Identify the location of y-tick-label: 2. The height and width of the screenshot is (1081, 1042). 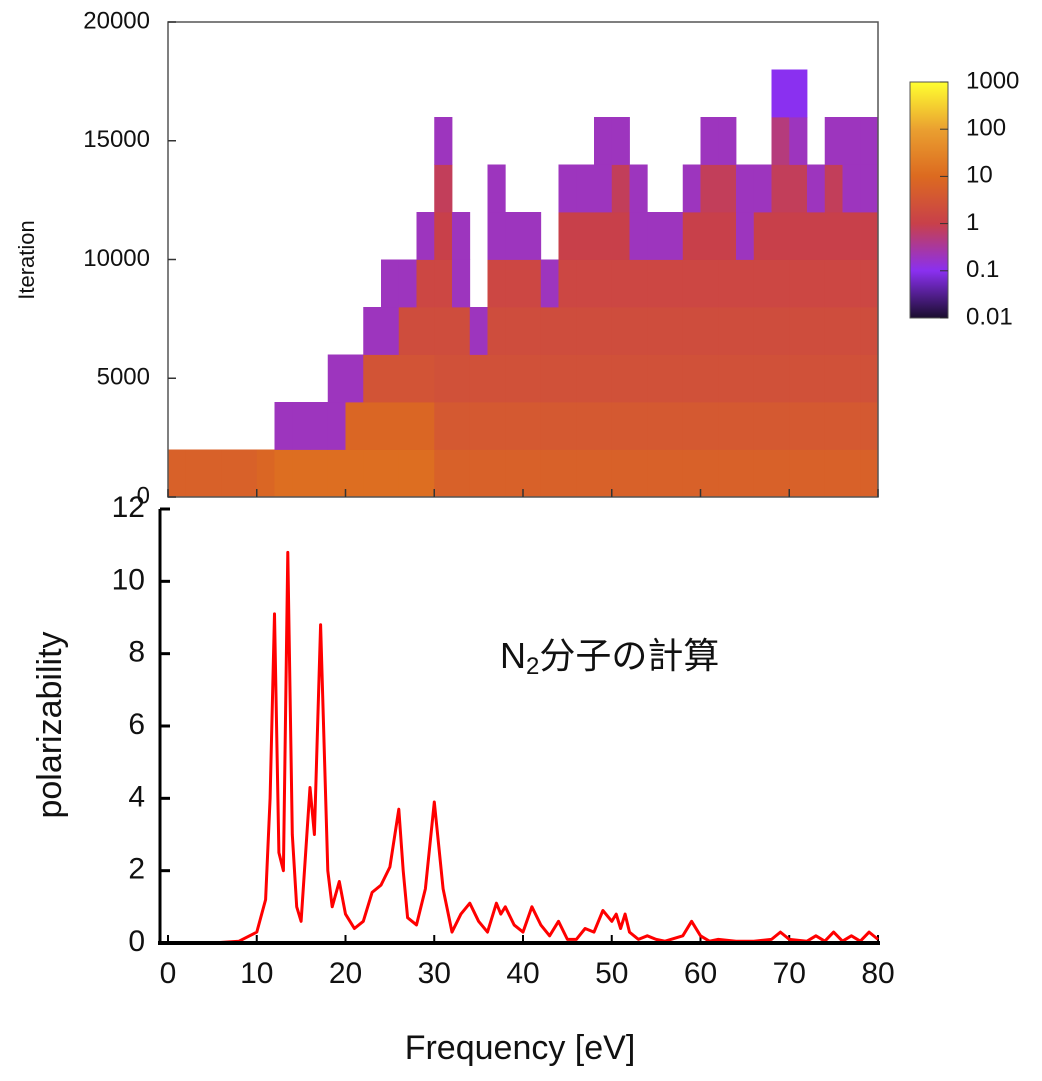
(136, 869).